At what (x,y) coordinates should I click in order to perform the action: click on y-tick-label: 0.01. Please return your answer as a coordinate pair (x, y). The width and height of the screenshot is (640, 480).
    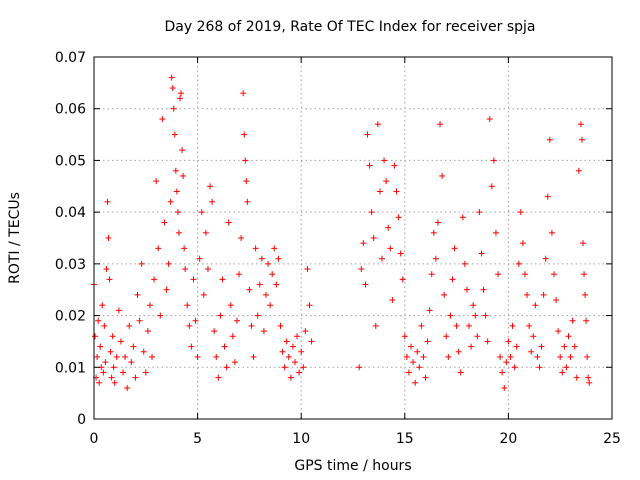
    Looking at the image, I should click on (70, 368).